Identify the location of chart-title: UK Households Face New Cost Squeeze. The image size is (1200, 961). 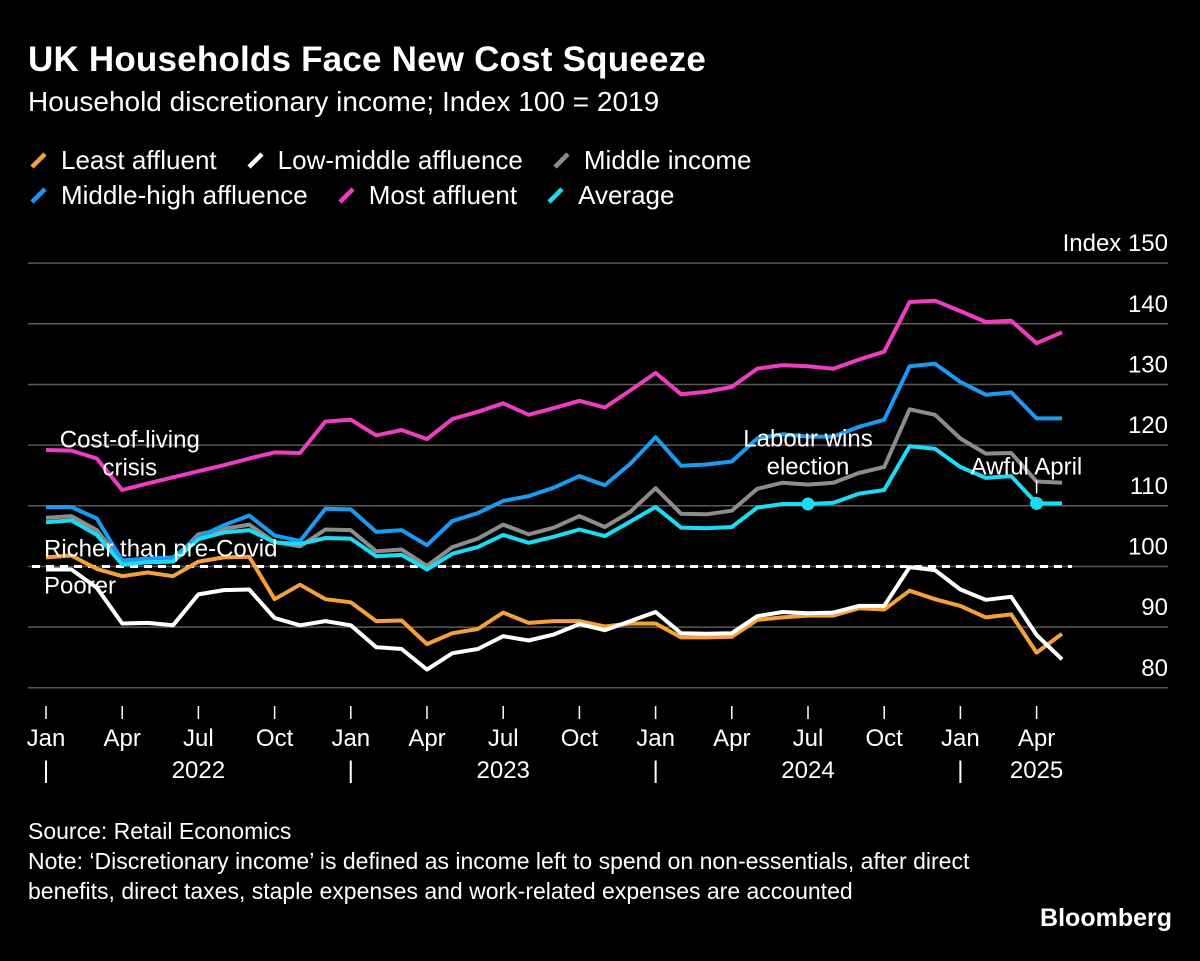
(367, 59).